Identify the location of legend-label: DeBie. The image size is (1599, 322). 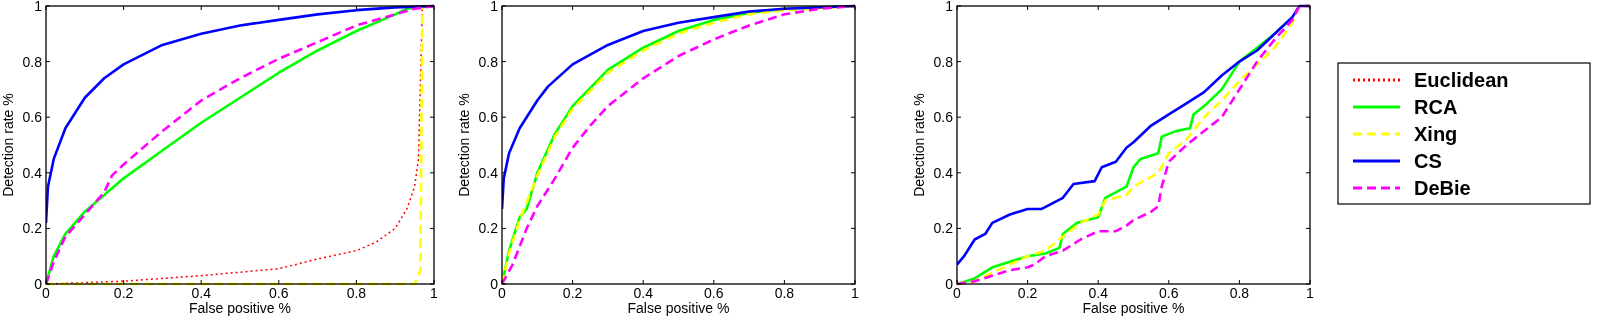
(1442, 188).